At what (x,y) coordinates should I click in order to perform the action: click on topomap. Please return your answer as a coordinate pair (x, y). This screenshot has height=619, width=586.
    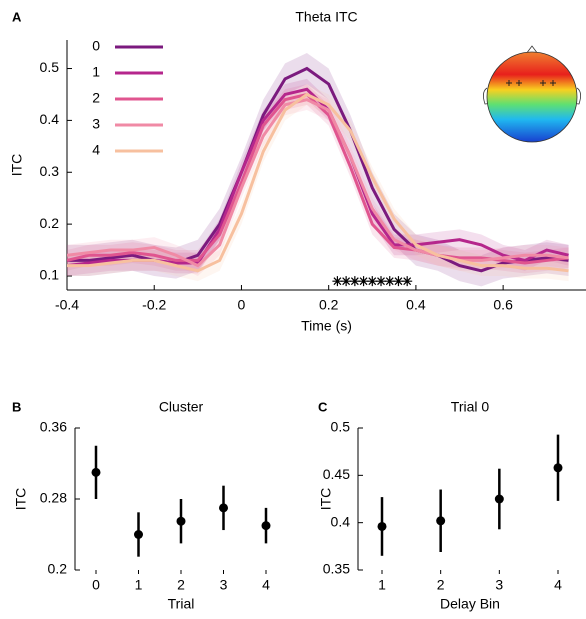
    Looking at the image, I should click on (532, 94).